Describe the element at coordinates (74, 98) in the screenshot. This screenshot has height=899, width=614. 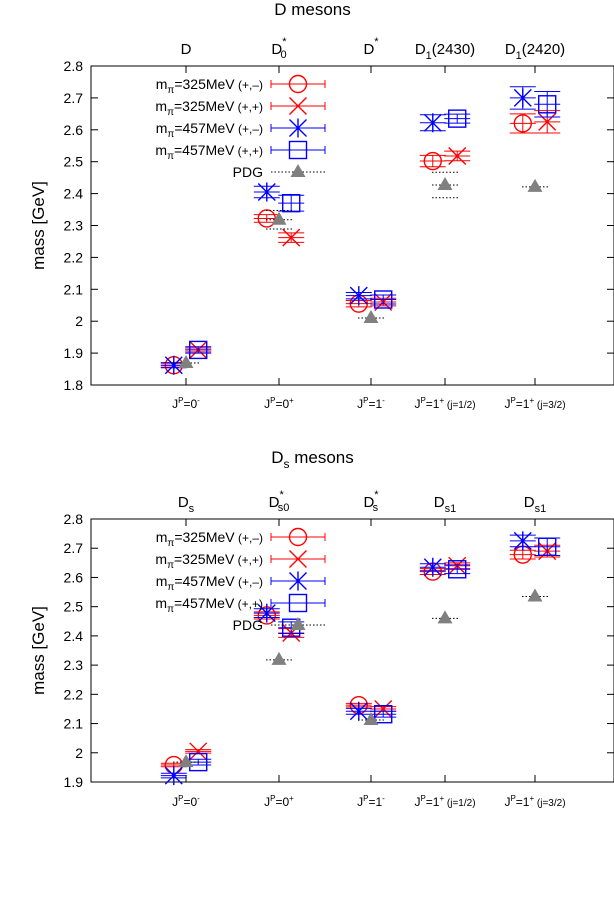
I see `y-tick-label: 2.7` at that location.